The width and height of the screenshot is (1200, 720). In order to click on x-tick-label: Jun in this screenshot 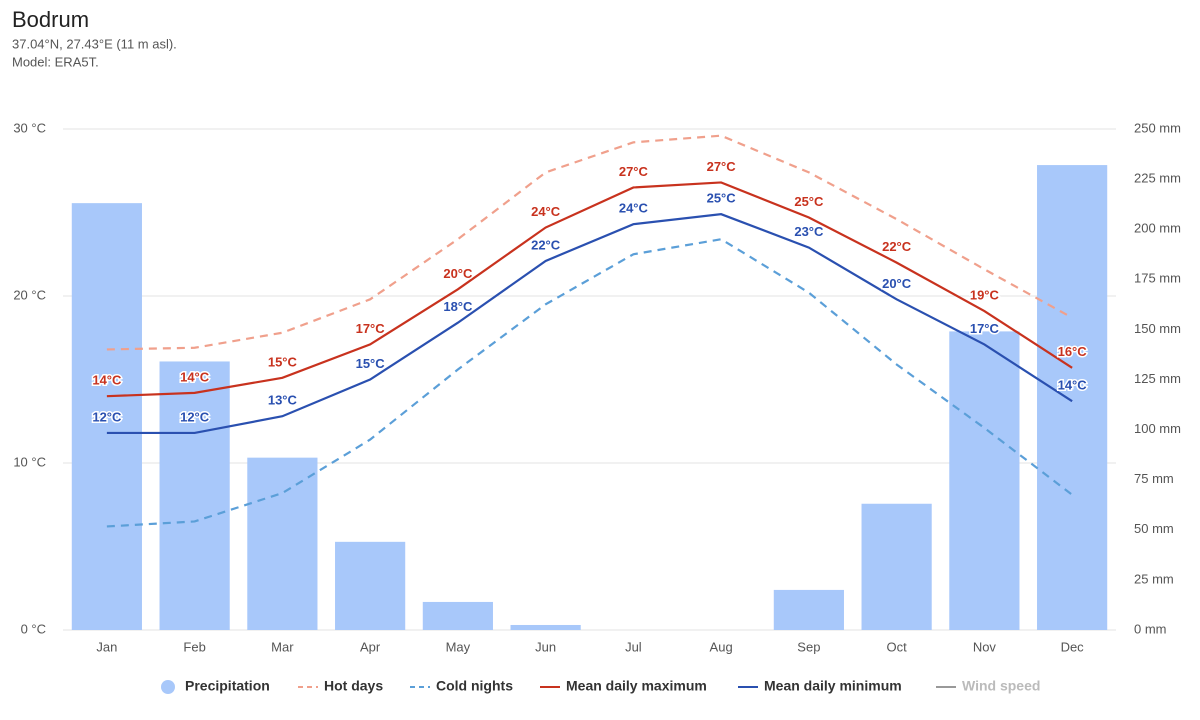, I will do `click(545, 646)`.